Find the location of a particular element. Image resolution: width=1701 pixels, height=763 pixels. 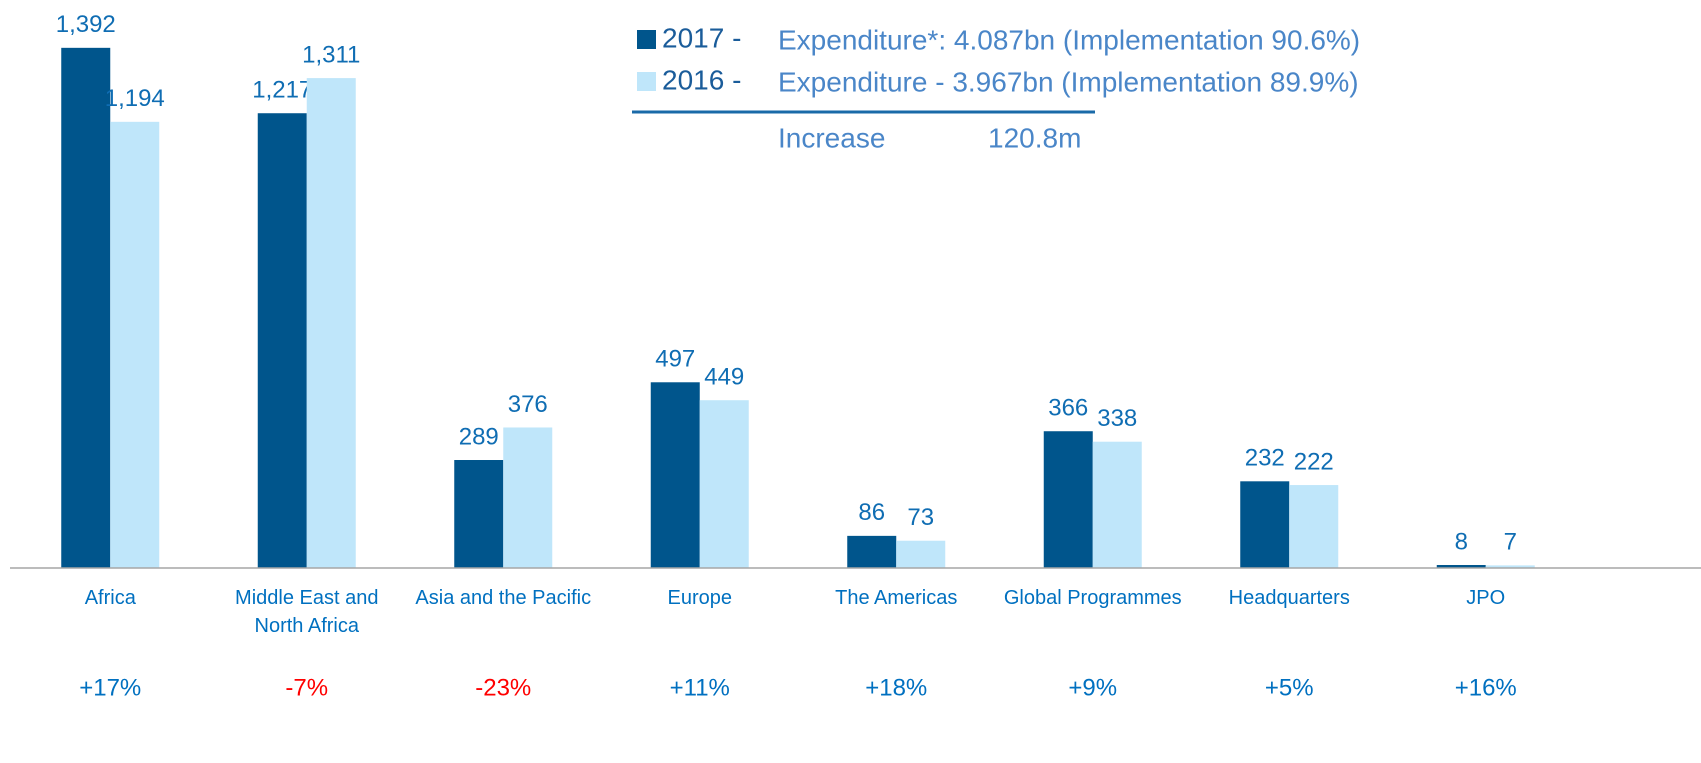

change-label: +9% is located at coordinates (1092, 687).